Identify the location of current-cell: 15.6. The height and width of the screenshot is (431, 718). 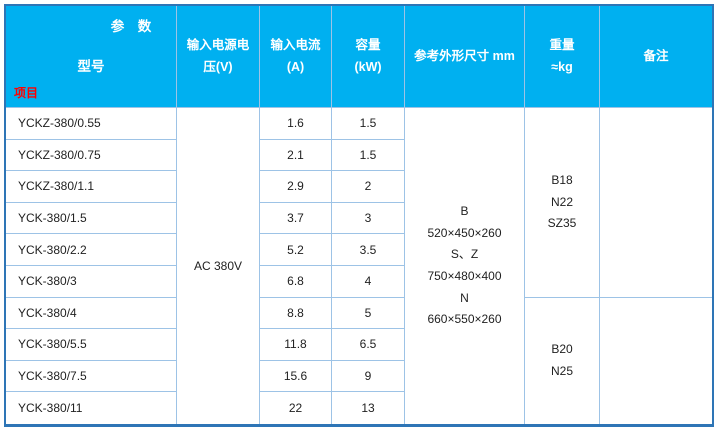
(296, 376).